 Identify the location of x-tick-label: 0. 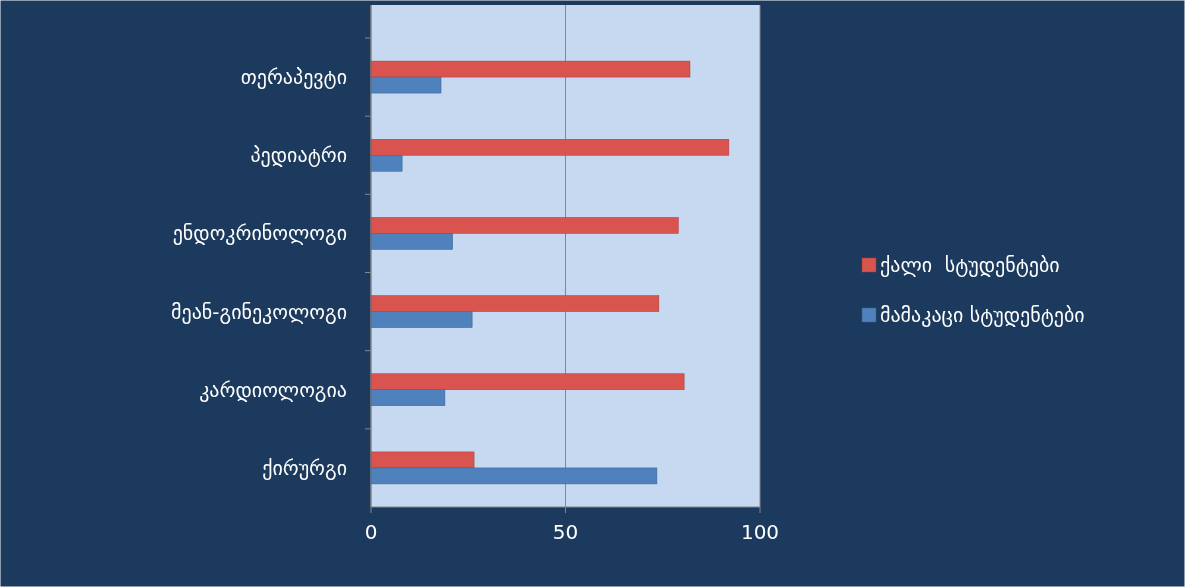
(371, 532).